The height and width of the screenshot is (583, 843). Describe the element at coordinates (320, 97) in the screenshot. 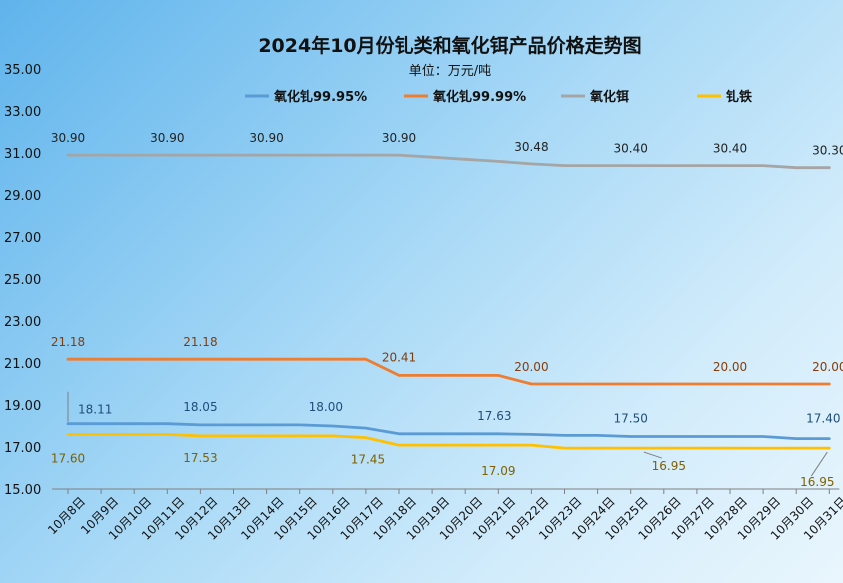

I see `legend-label: 氧化钆99.95%` at that location.